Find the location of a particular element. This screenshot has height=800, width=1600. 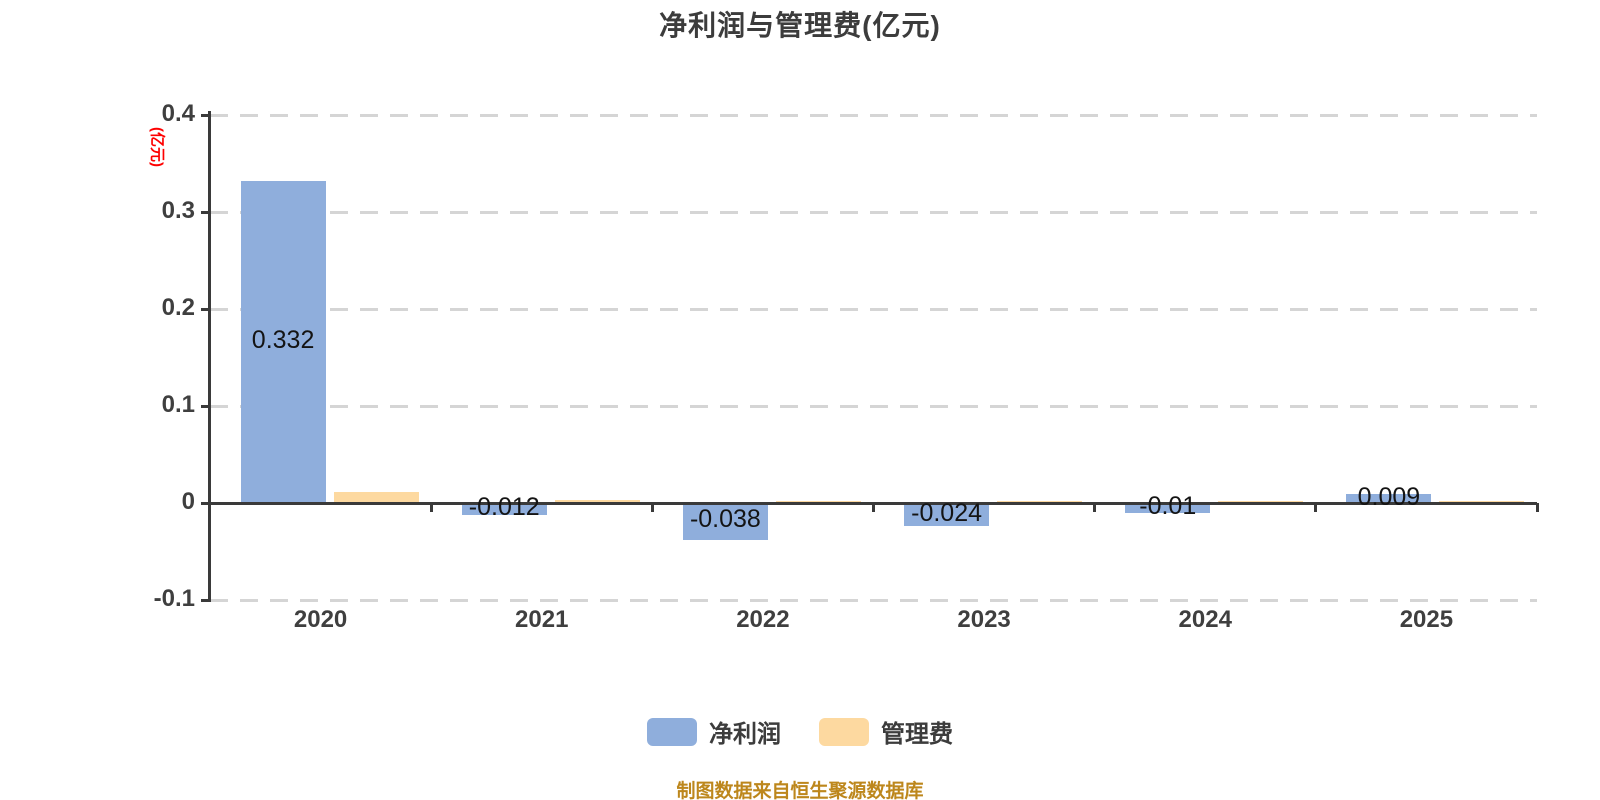

bar-net-profit-2024 is located at coordinates (1168, 508).